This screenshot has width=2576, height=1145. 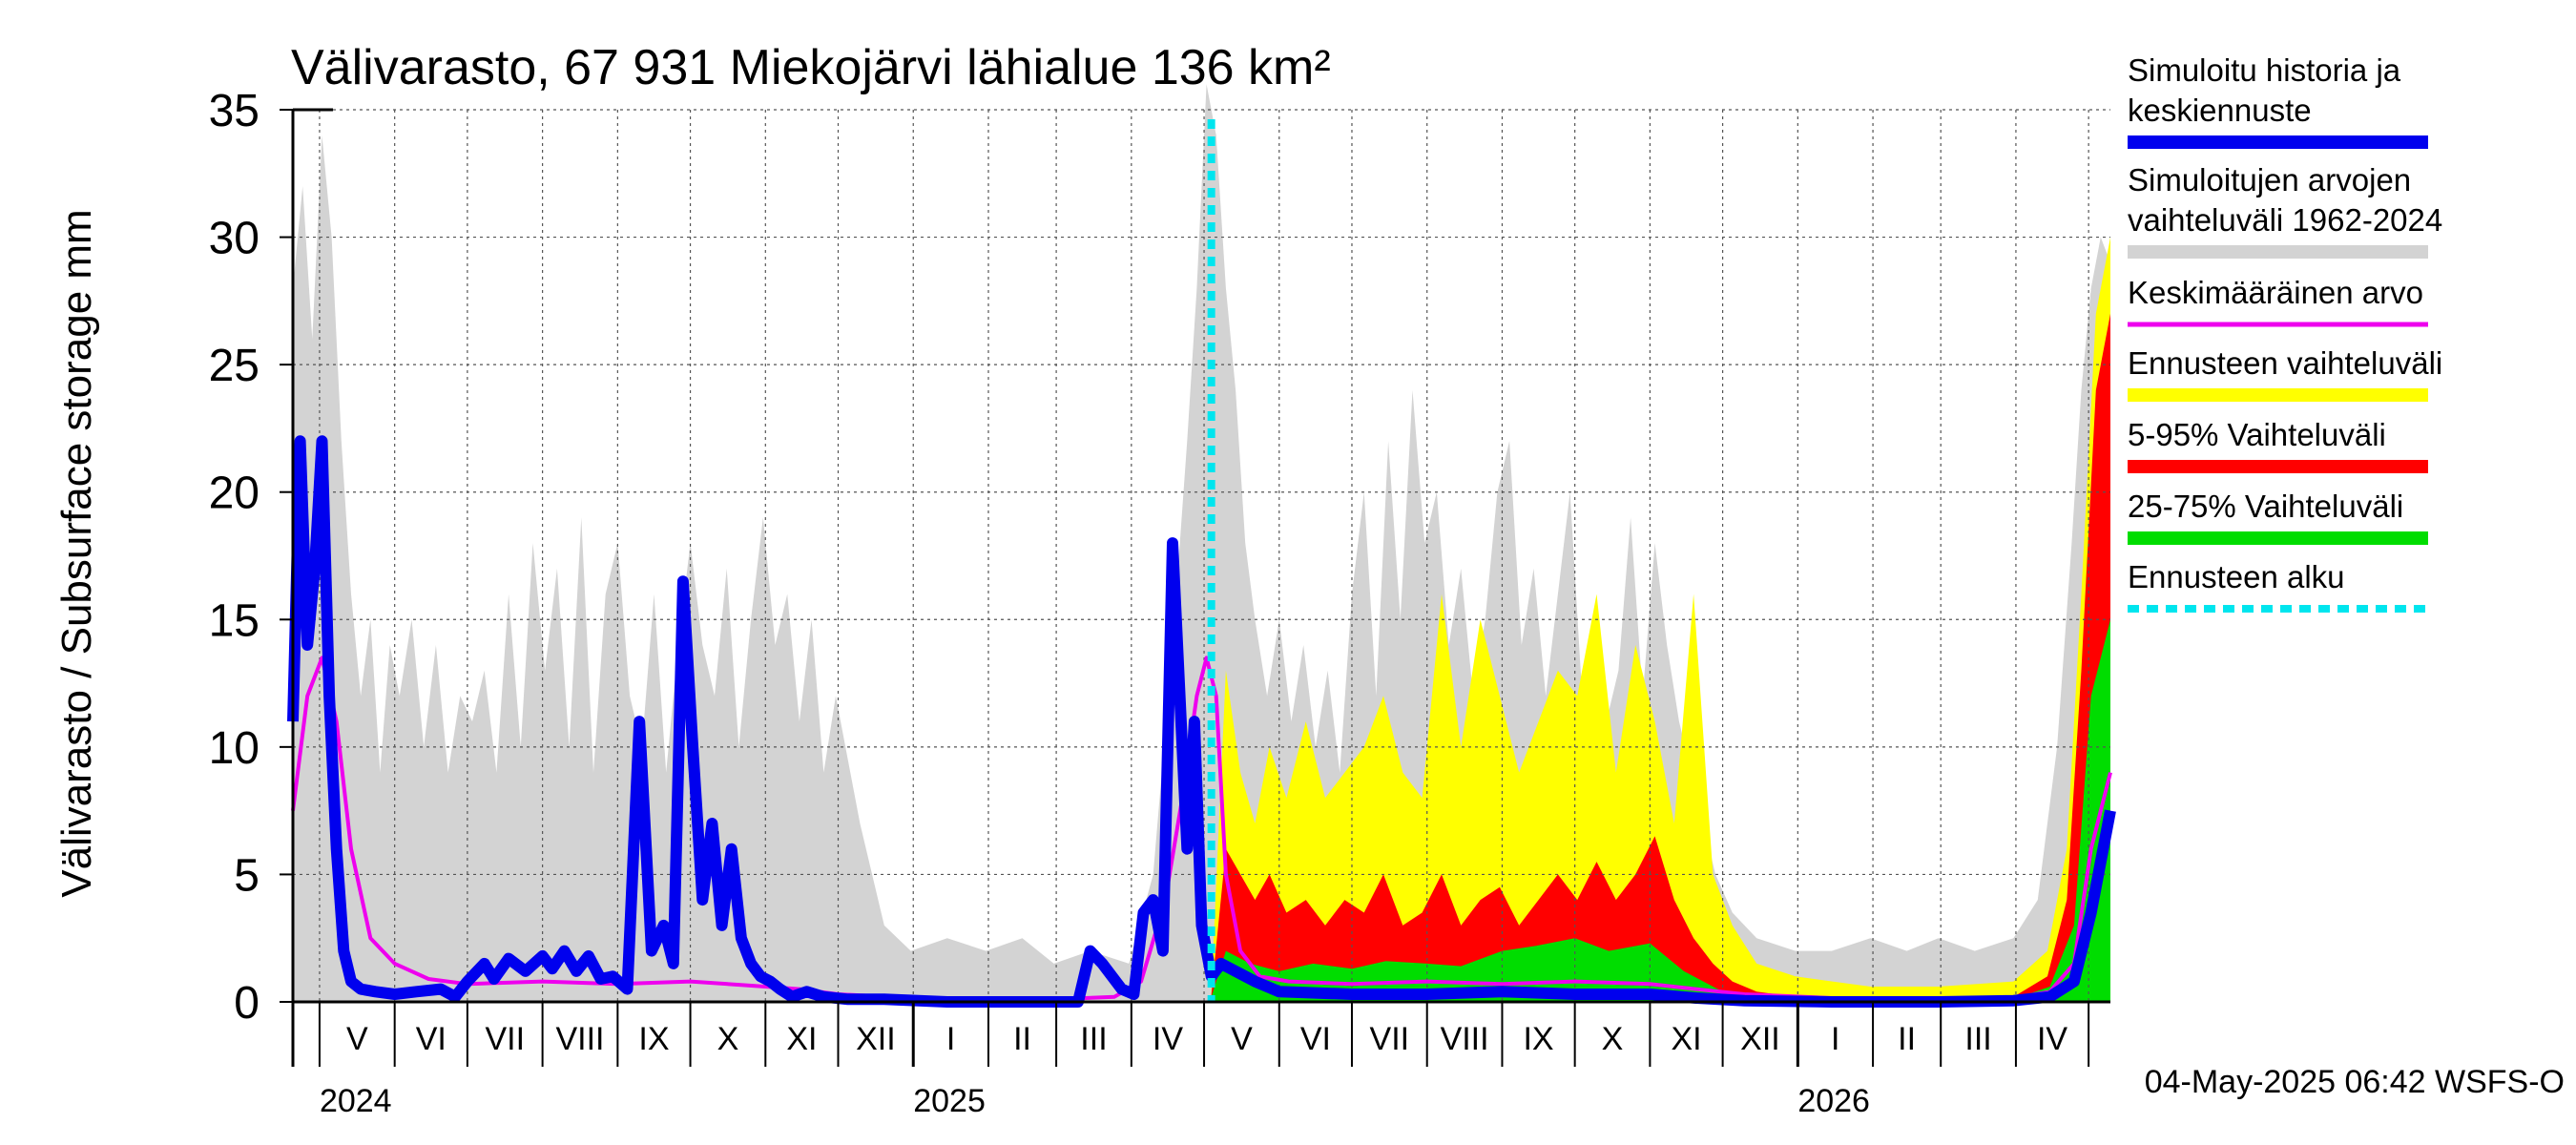 I want to click on y-tick-label-3: 15, so click(x=234, y=620).